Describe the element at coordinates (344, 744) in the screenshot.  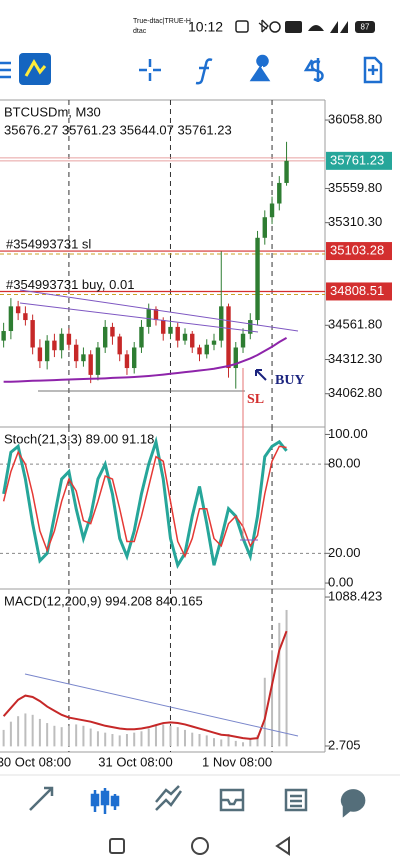
I see `y-tick-label: 2.705` at that location.